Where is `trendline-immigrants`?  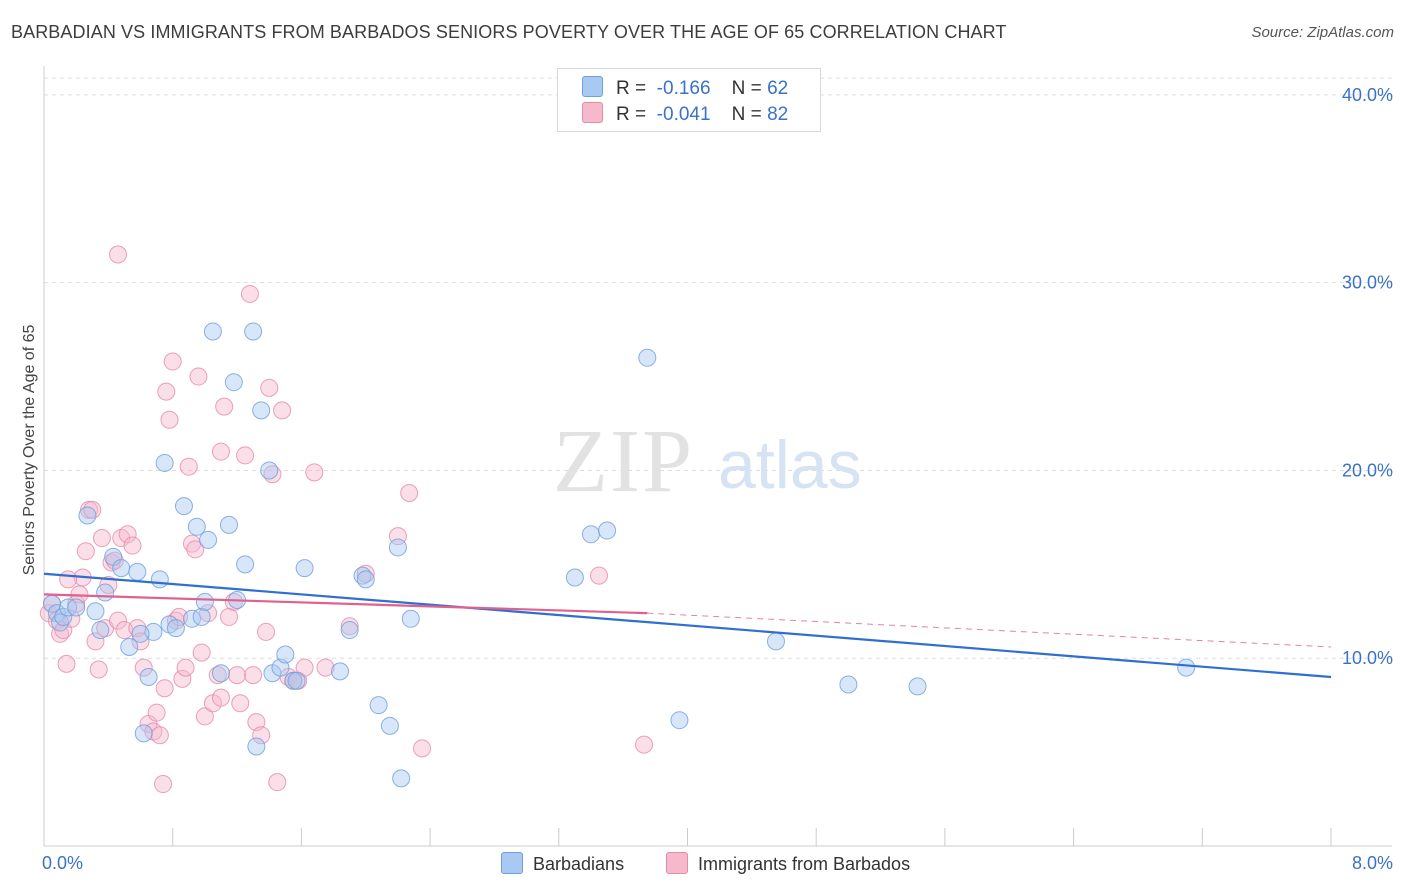 trendline-immigrants is located at coordinates (345, 604).